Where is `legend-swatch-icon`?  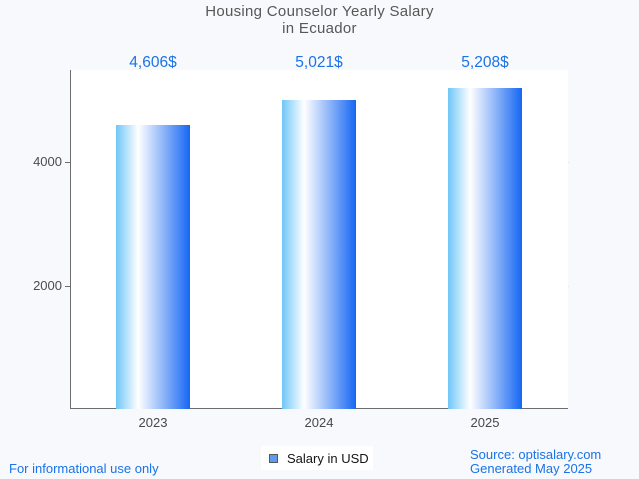 legend-swatch-icon is located at coordinates (273, 458).